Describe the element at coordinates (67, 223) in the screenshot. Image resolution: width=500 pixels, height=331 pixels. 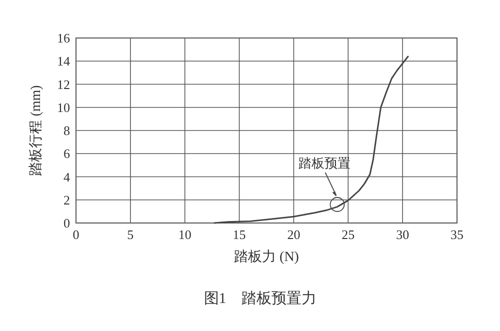
I see `y-tick-label: 0` at that location.